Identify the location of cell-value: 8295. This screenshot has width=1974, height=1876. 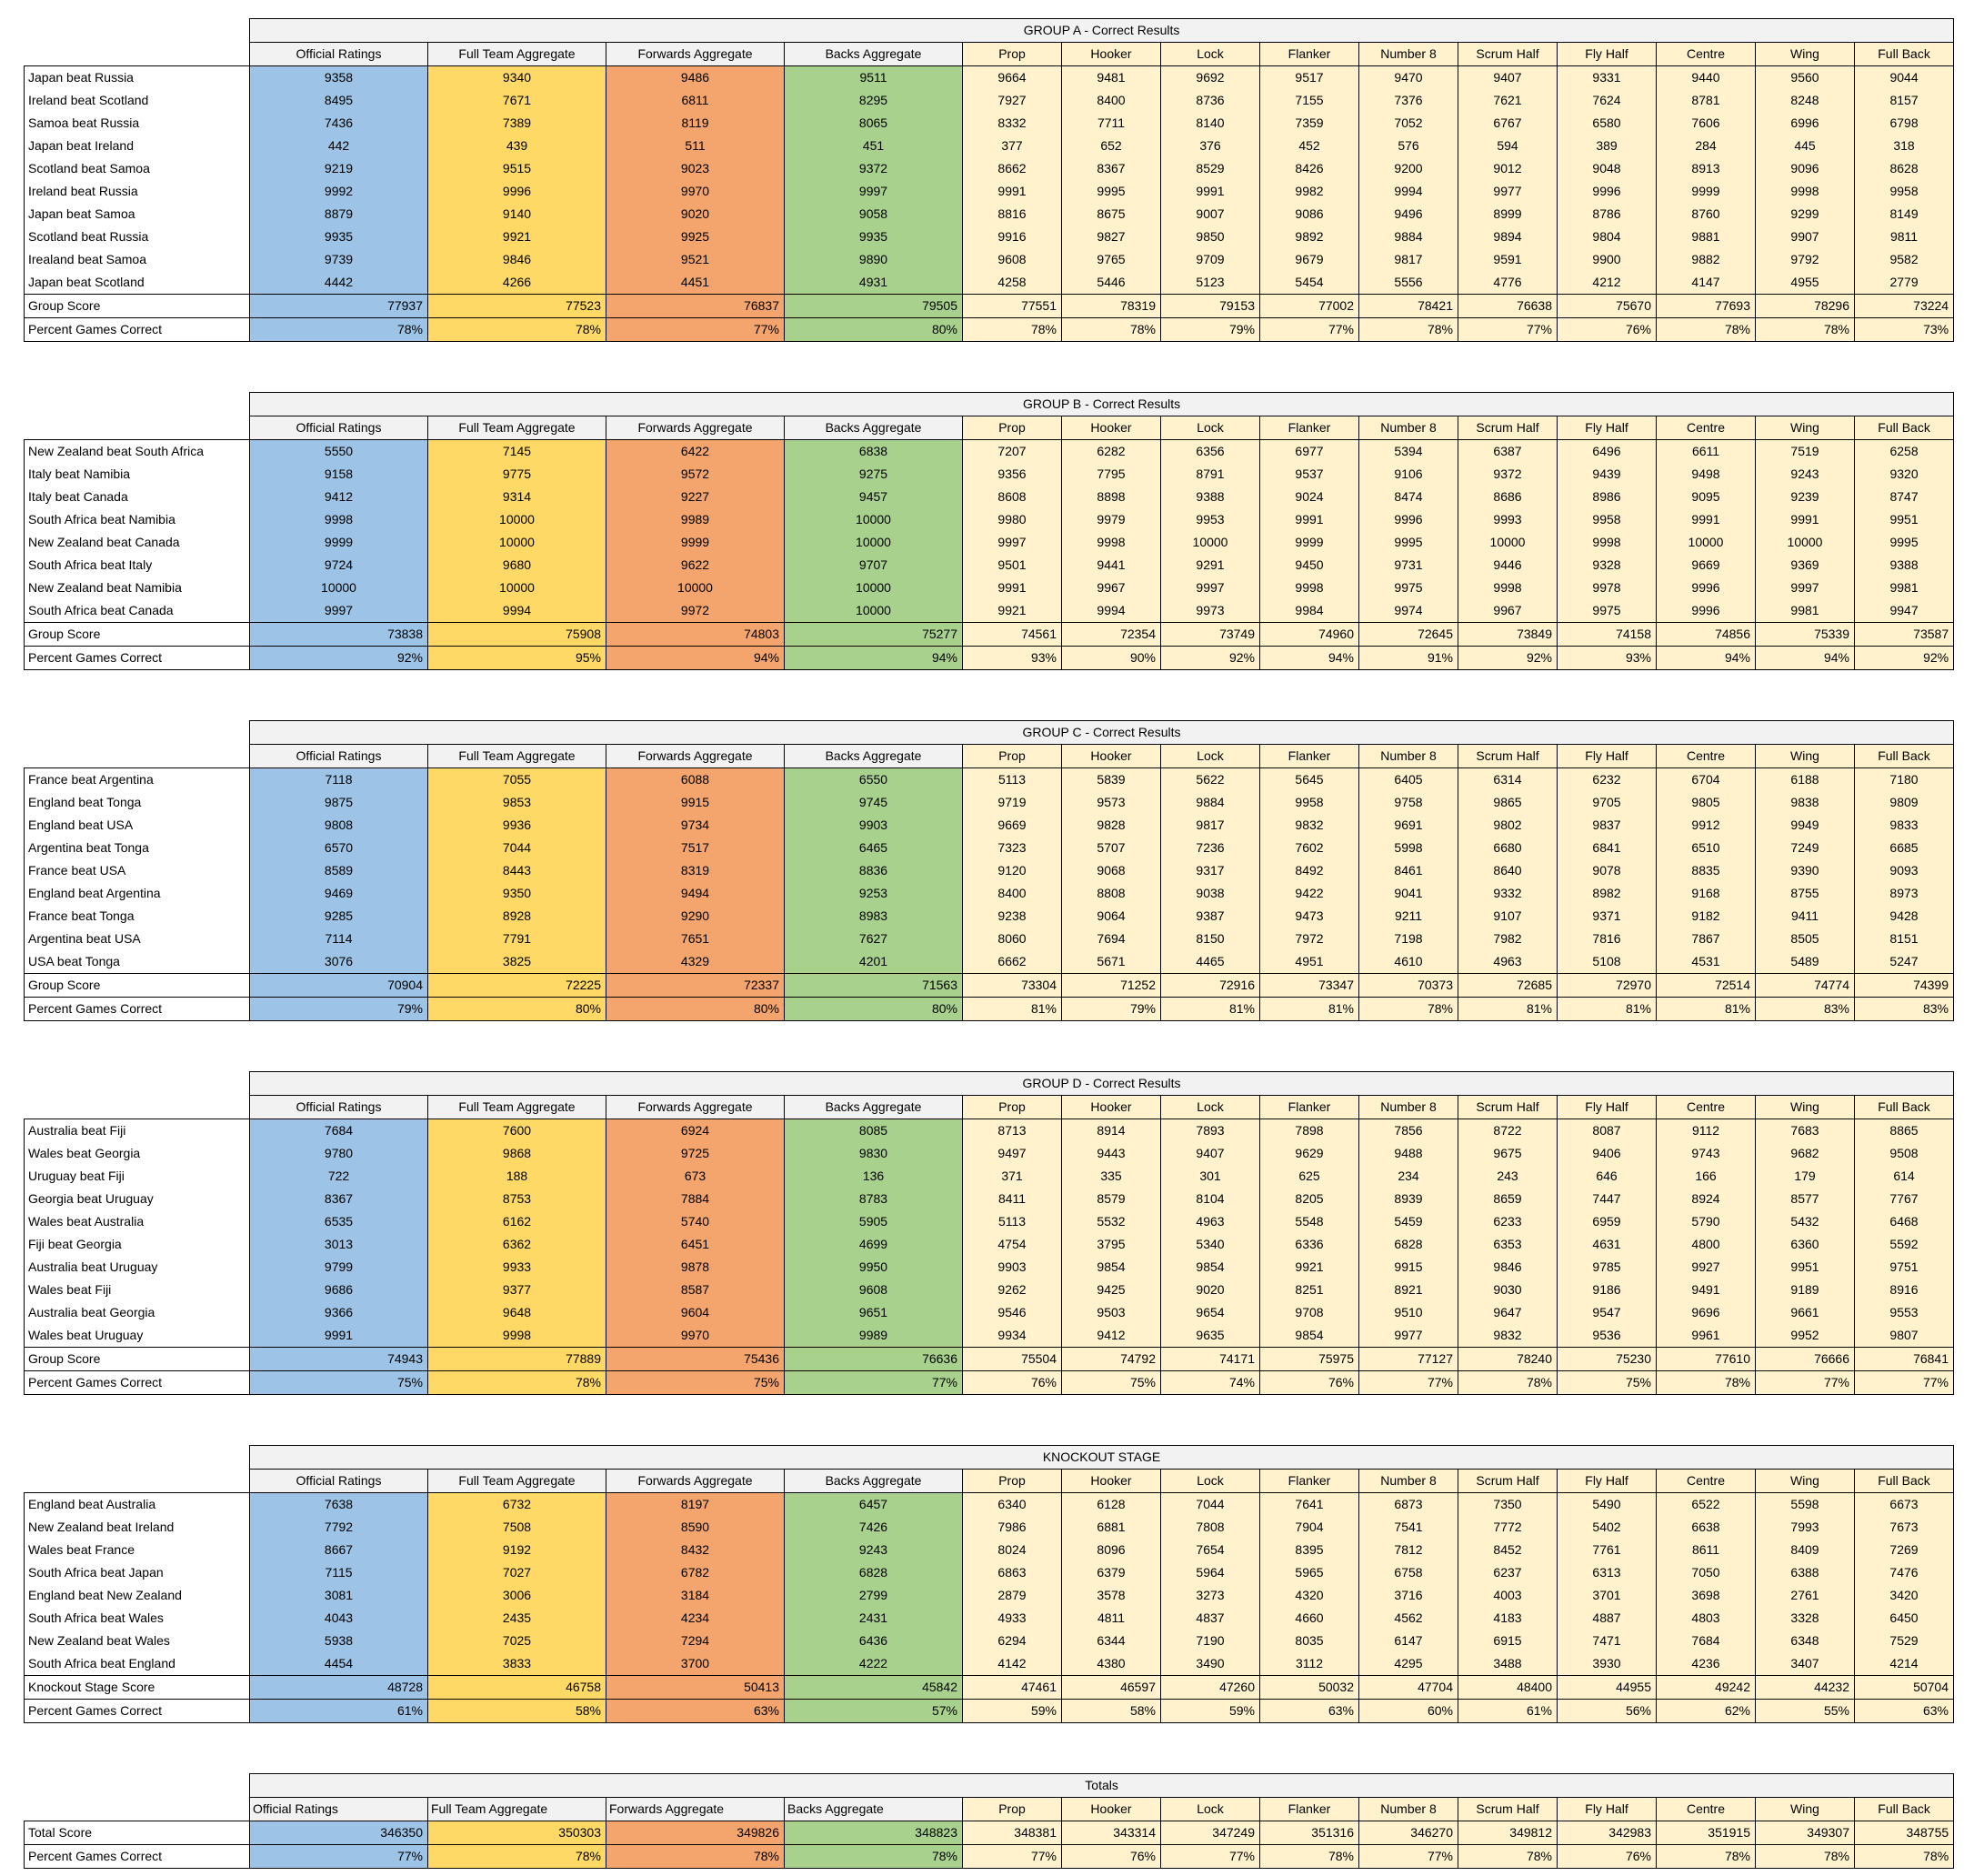
(873, 100).